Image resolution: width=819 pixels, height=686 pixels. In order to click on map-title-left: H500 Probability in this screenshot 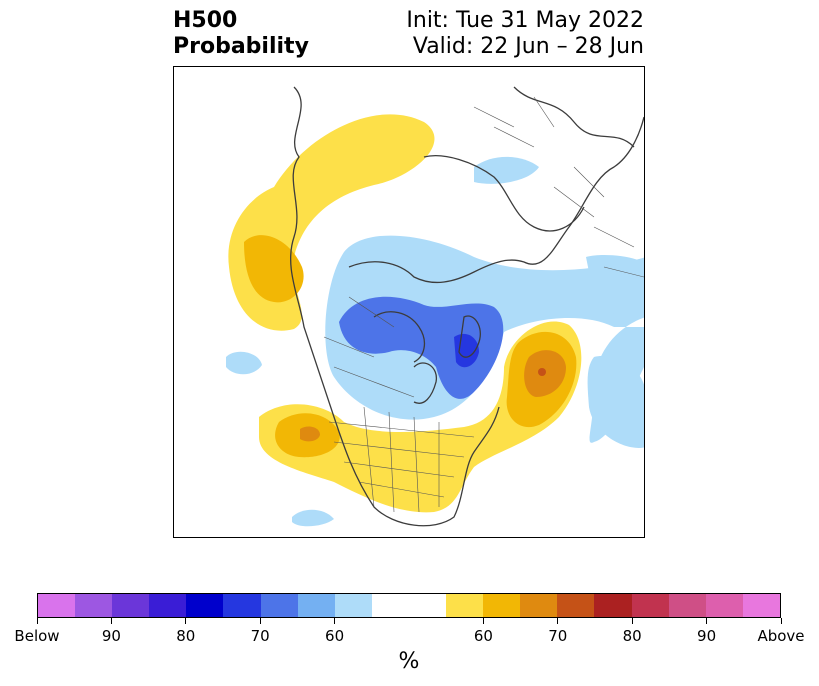, I will do `click(241, 34)`.